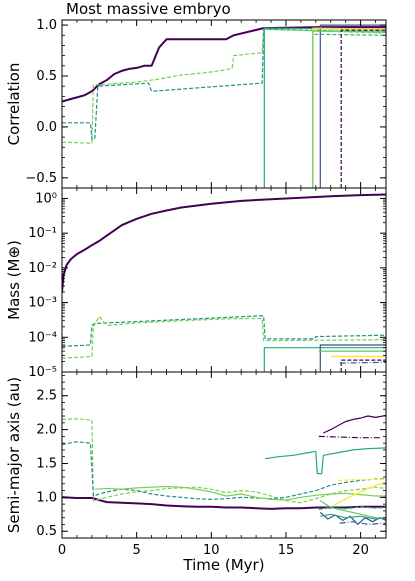 The width and height of the screenshot is (415, 581). I want to click on y-tick-label: 10⁻³, so click(42, 303).